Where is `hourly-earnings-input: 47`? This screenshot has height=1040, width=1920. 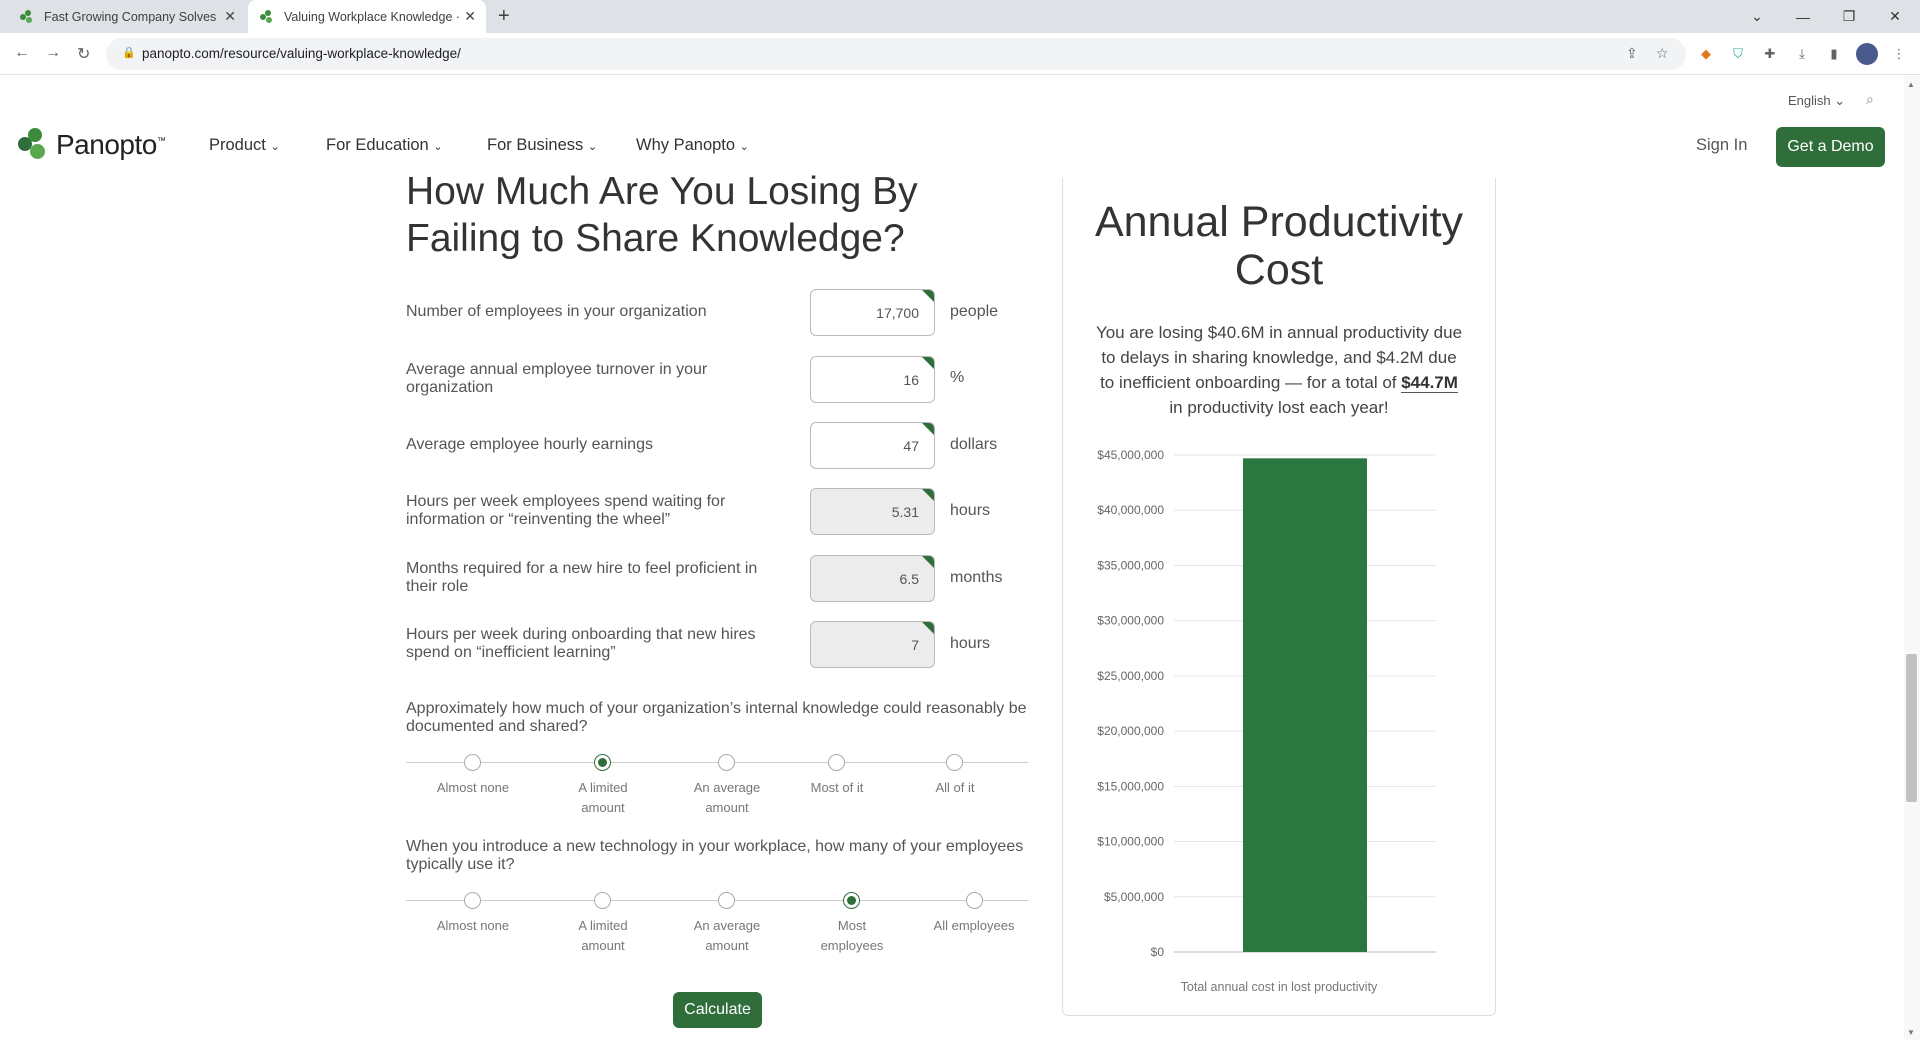
hourly-earnings-input: 47 is located at coordinates (872, 445).